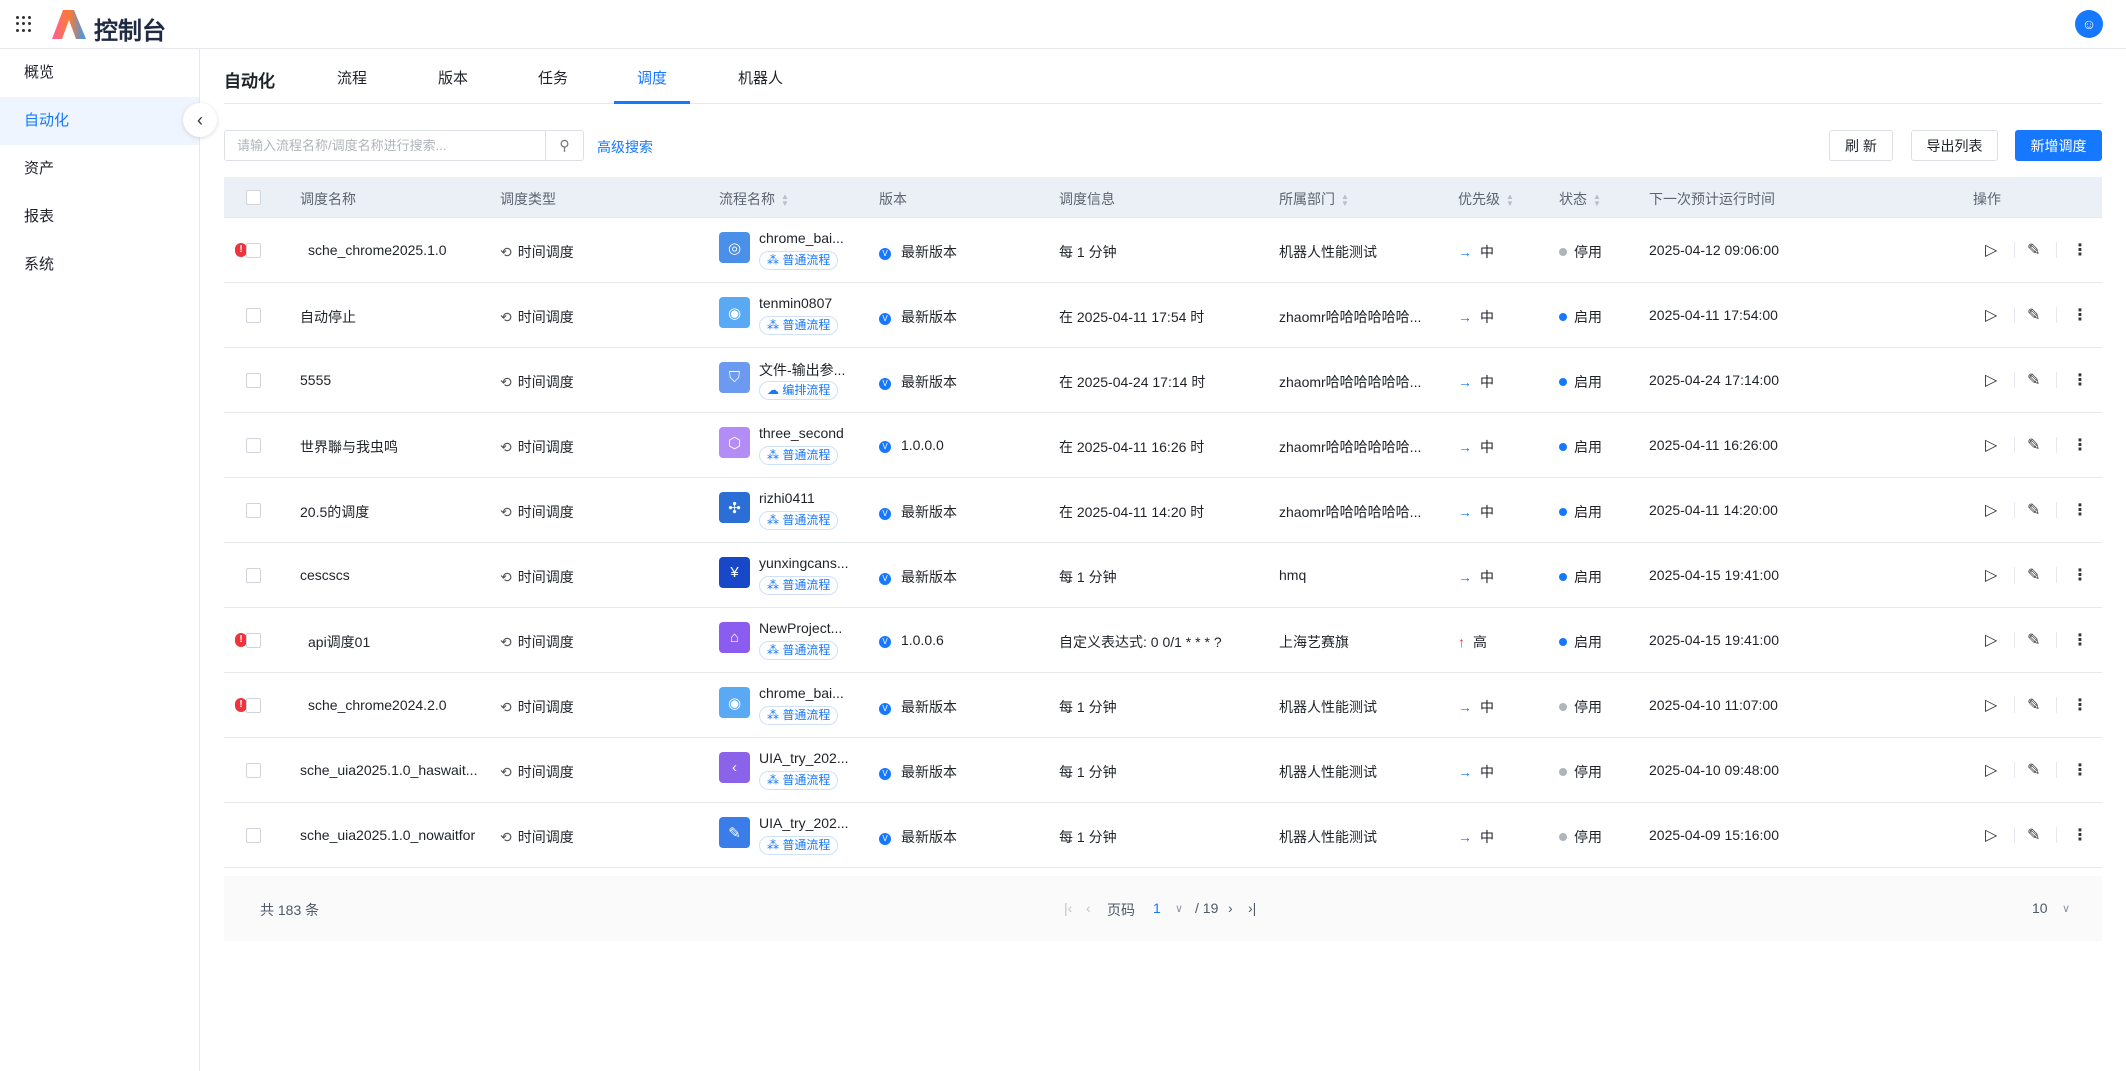  I want to click on collapse-sidebar-button: ‹, so click(200, 120).